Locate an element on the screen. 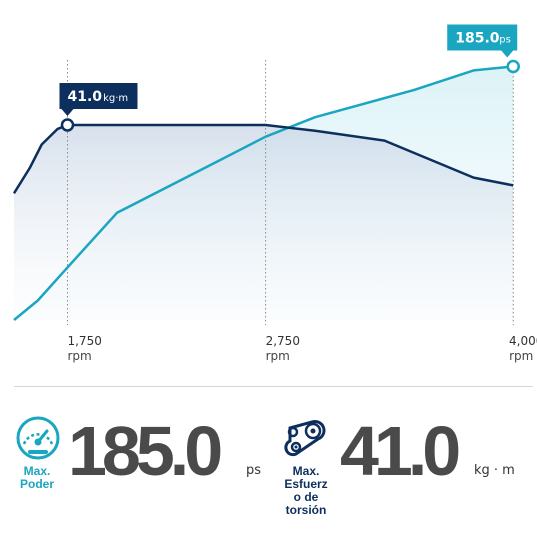  x-tick-label-1: 2,750 is located at coordinates (283, 341).